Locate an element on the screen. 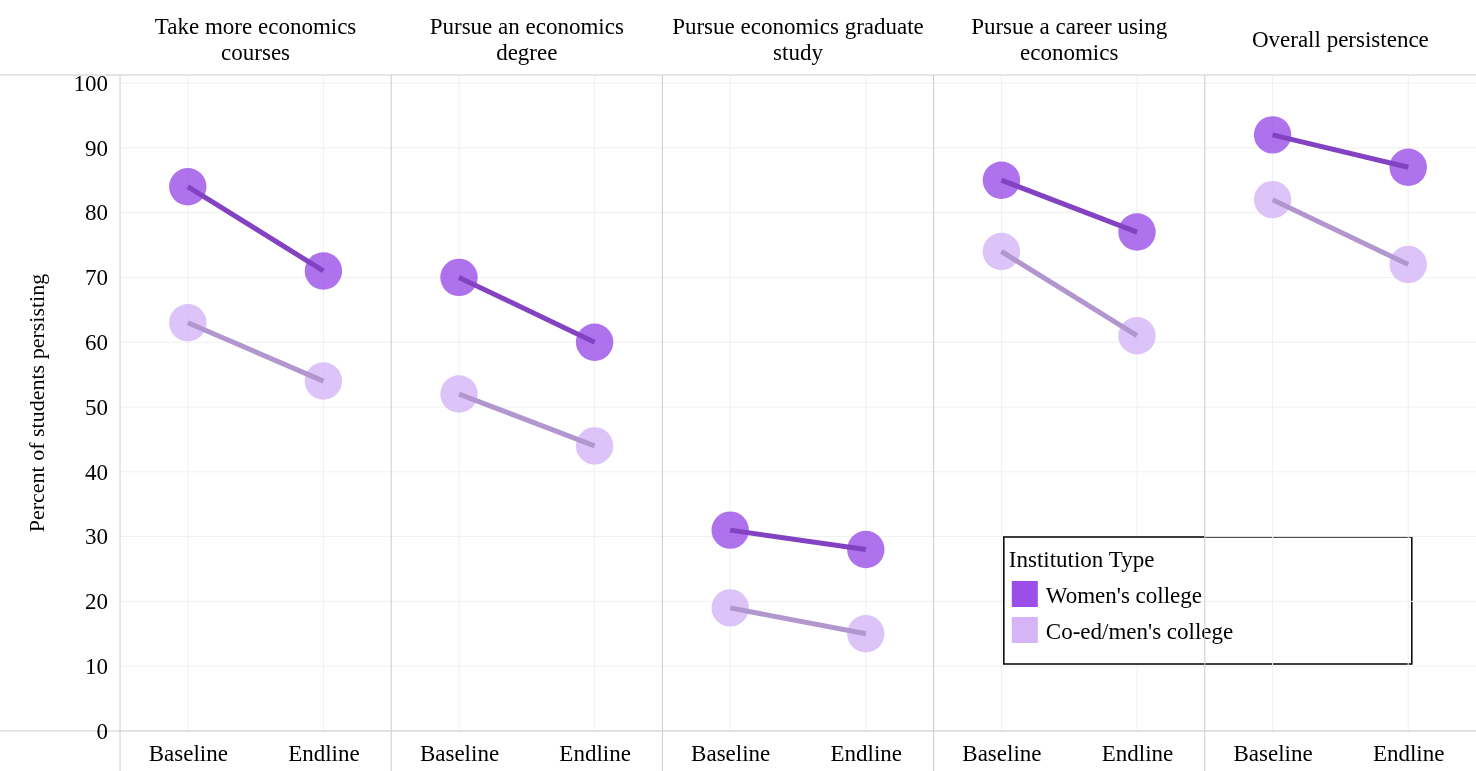 Image resolution: width=1476 pixels, height=771 pixels. legend-title: Institution Type is located at coordinates (1081, 559).